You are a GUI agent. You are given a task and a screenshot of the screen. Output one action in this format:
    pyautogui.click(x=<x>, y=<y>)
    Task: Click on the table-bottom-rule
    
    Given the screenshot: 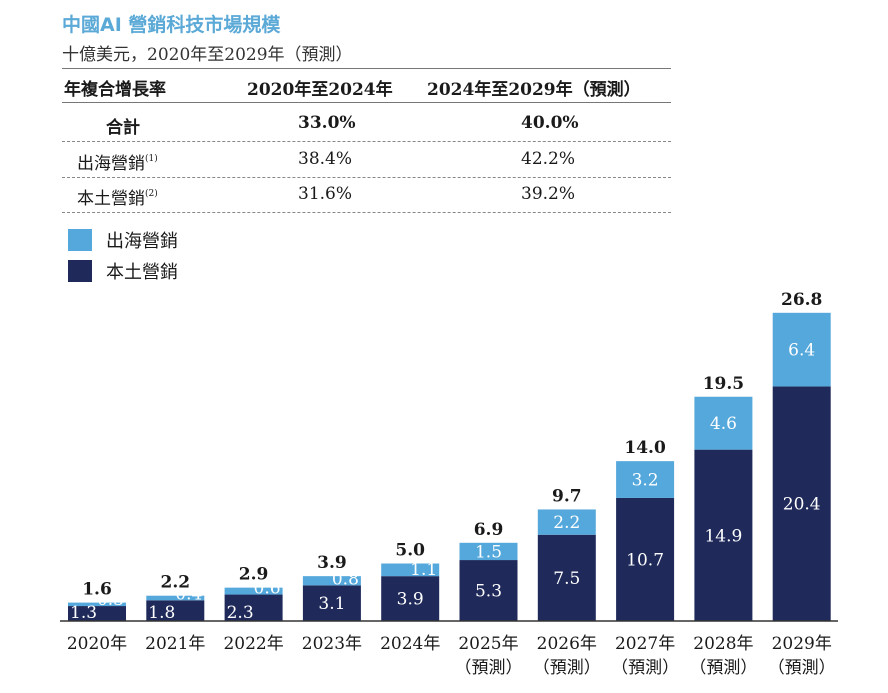 What is the action you would take?
    pyautogui.click(x=366, y=212)
    